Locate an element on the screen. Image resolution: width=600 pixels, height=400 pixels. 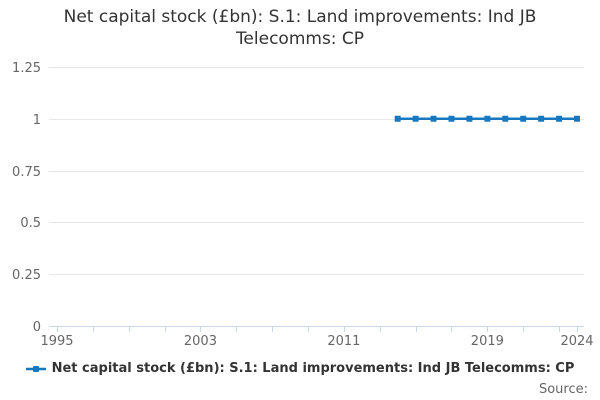
x-axis-label: 2003 is located at coordinates (200, 341).